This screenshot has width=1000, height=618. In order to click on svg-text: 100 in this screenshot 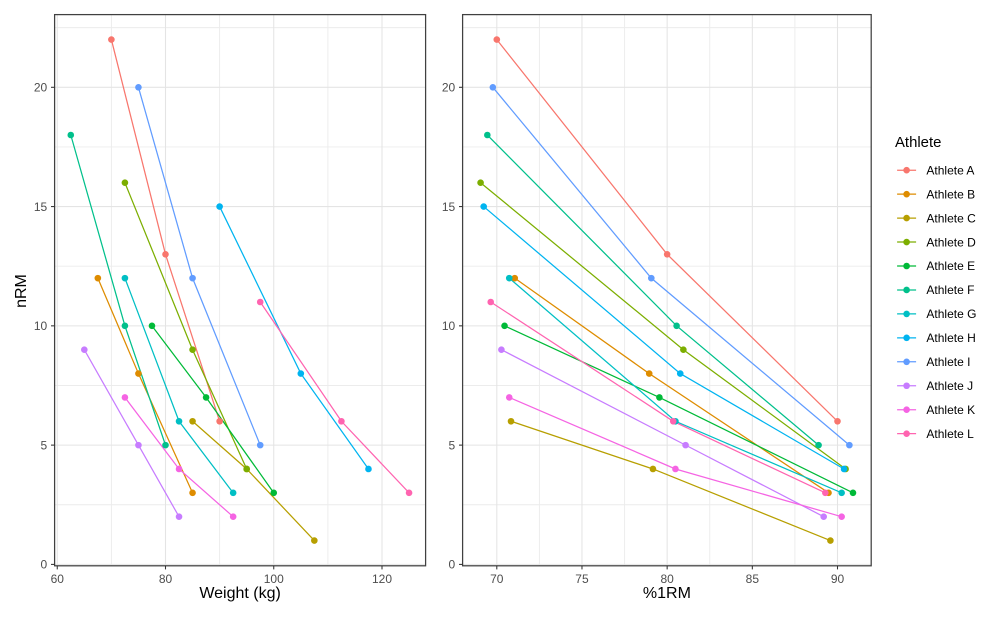, I will do `click(274, 579)`.